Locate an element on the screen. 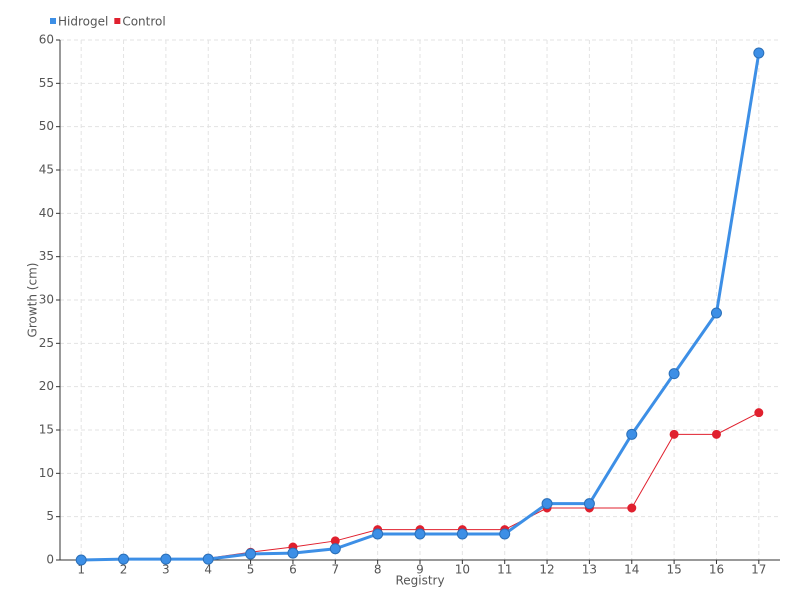 This screenshot has height=600, width=800. x-tick-label: 16 is located at coordinates (716, 570).